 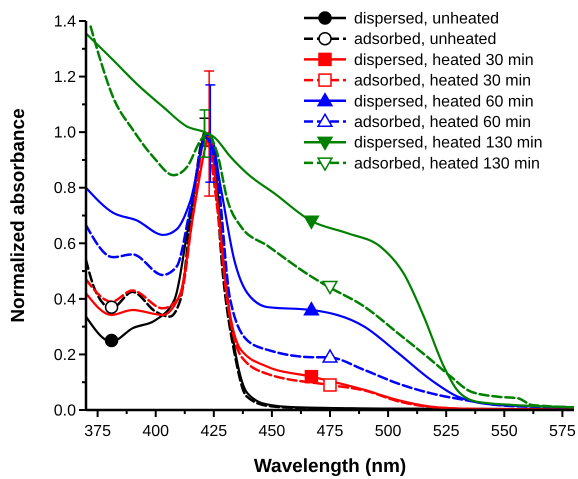 I want to click on legend-label: dispersed, heated 60 min, so click(x=444, y=101).